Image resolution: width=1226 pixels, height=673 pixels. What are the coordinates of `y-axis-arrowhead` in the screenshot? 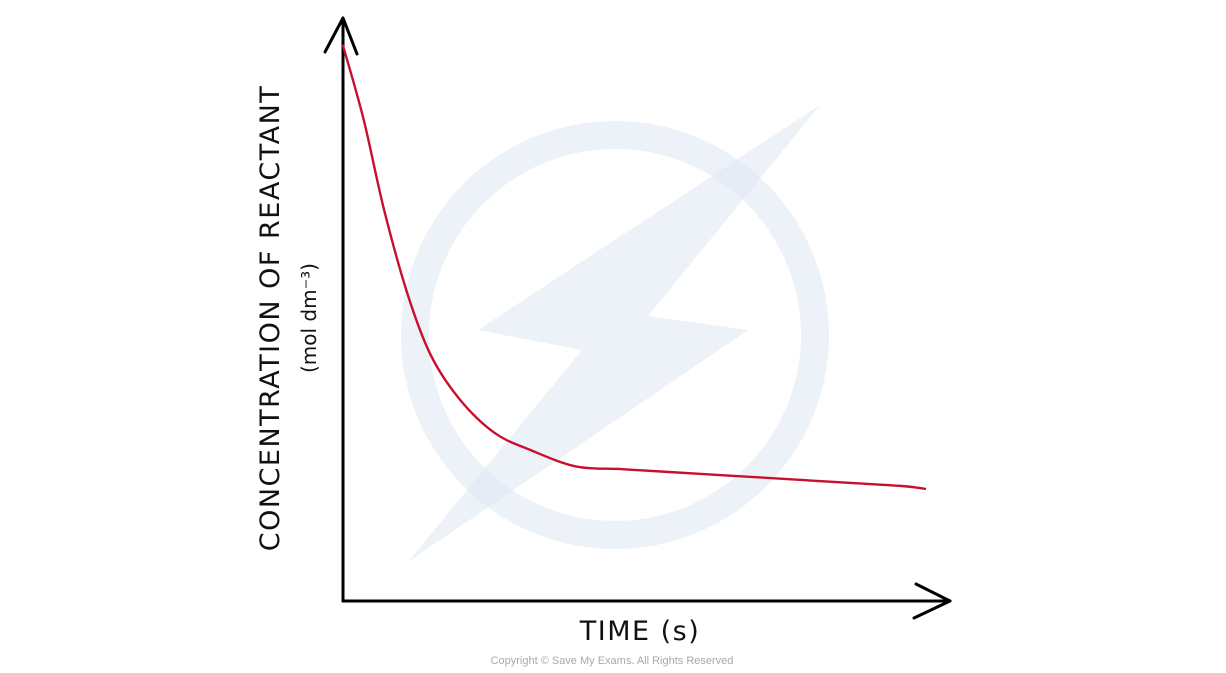 It's located at (341, 36).